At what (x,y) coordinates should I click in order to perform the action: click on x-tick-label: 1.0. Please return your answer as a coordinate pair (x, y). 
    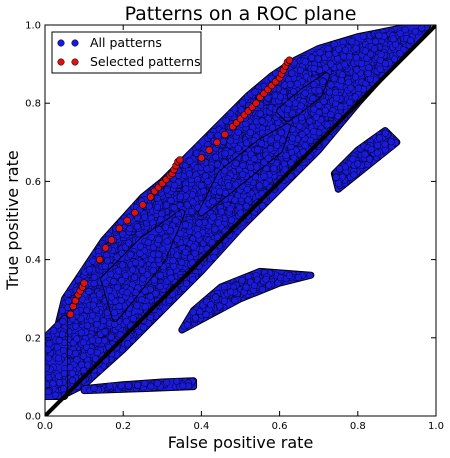
    Looking at the image, I should click on (436, 426).